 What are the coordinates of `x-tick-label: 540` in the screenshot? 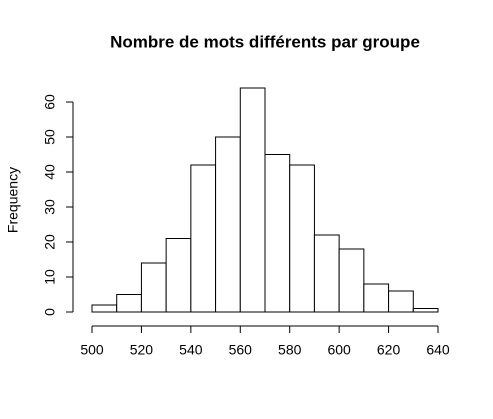 It's located at (191, 350).